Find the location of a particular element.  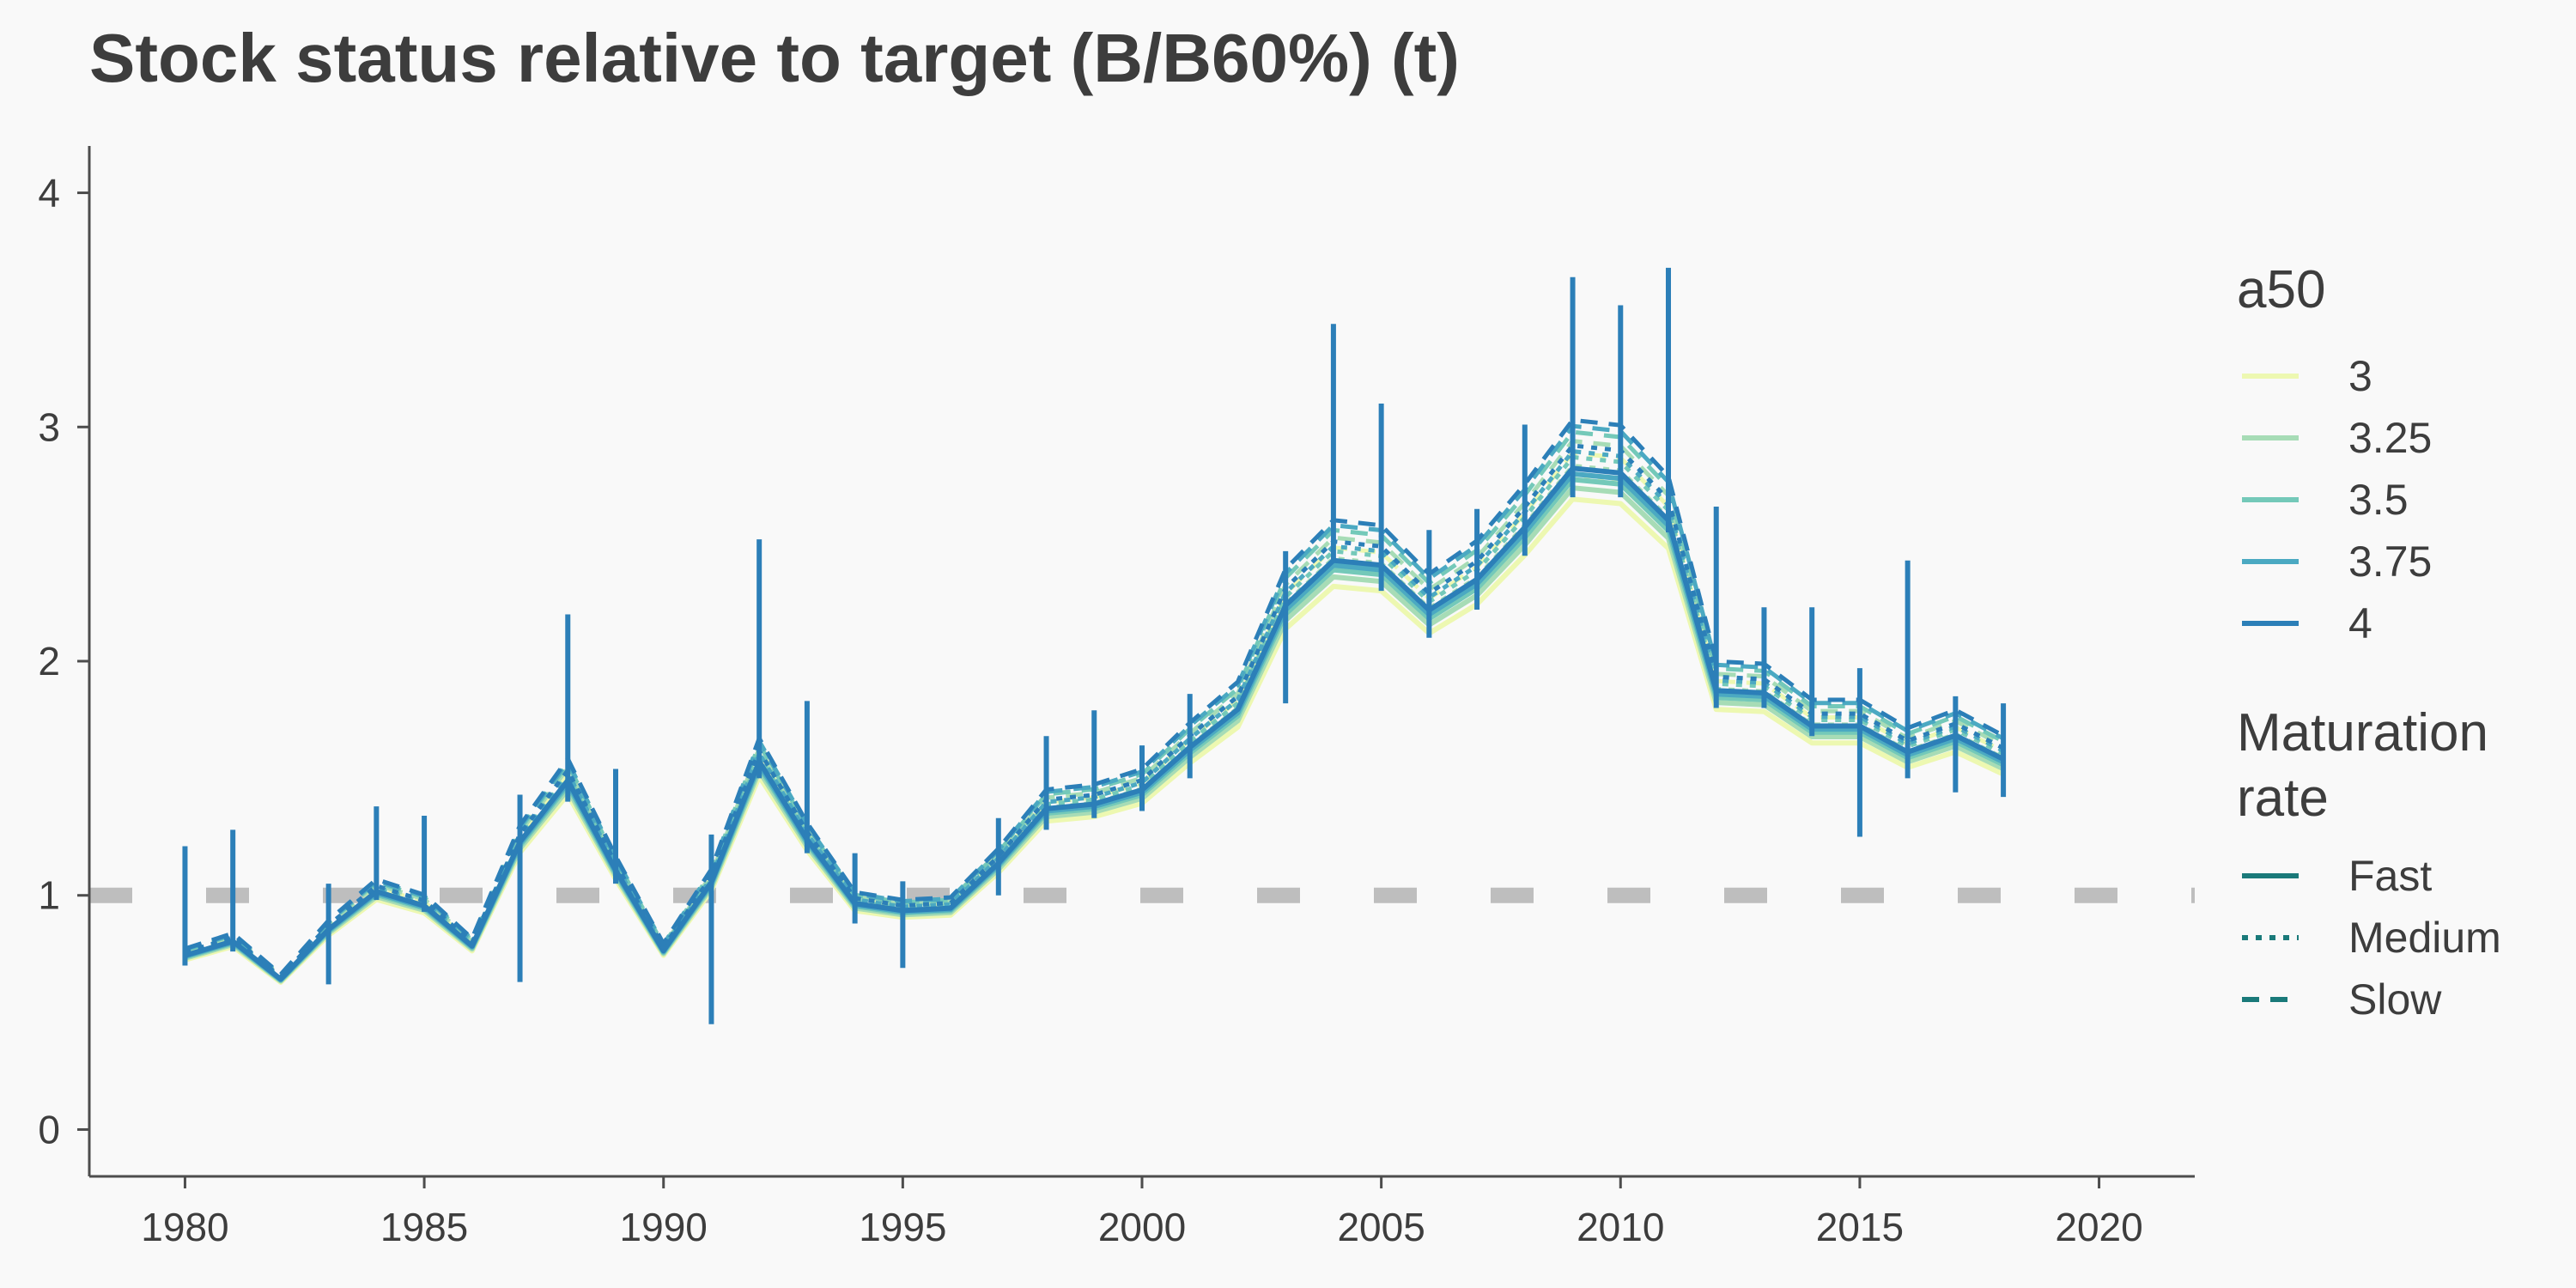

x-tick-label-1995: 1995 is located at coordinates (903, 1227).